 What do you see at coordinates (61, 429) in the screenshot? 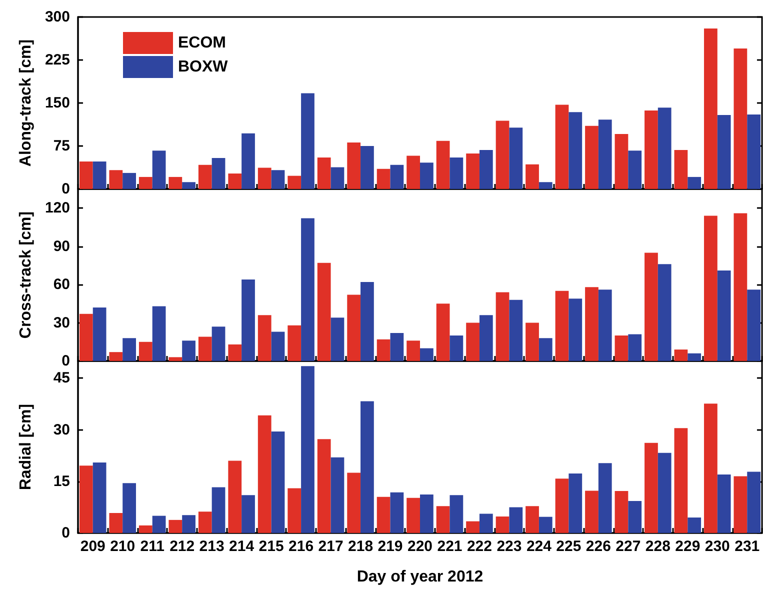
I see `y-tick-label: 30` at bounding box center [61, 429].